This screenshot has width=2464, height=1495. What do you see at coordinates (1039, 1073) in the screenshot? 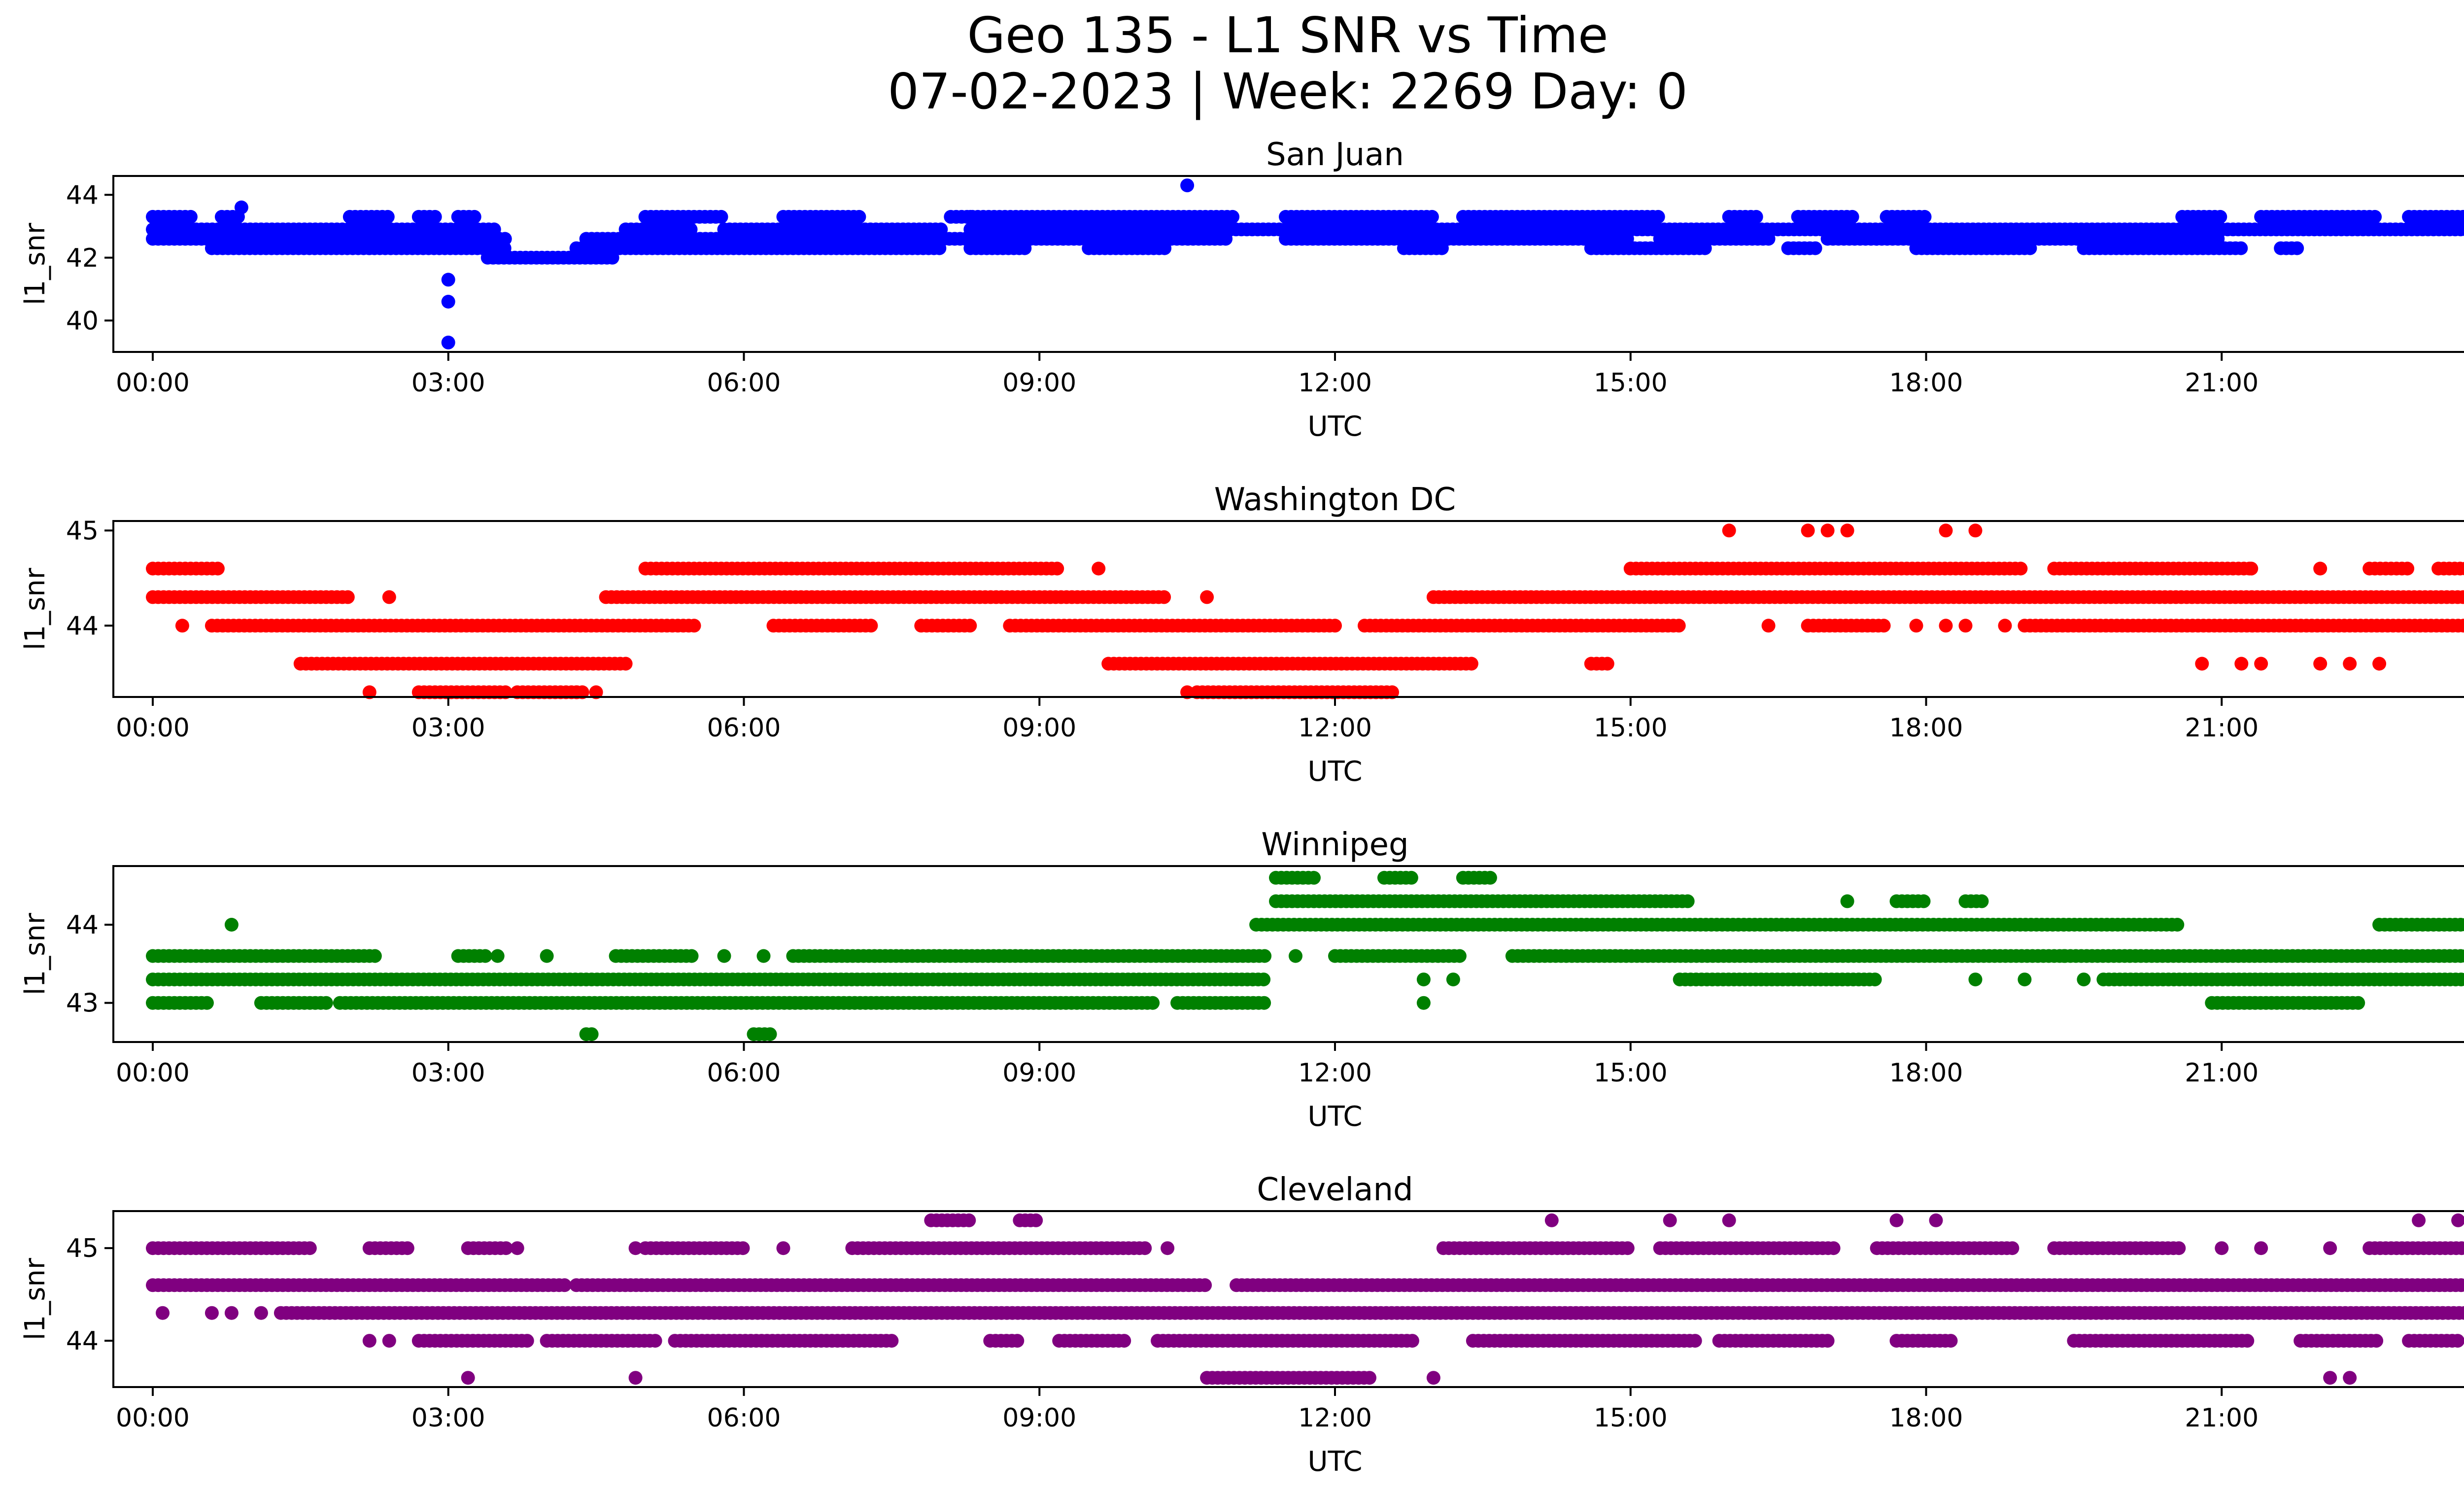
I see `x-tick-label: 09:00` at bounding box center [1039, 1073].